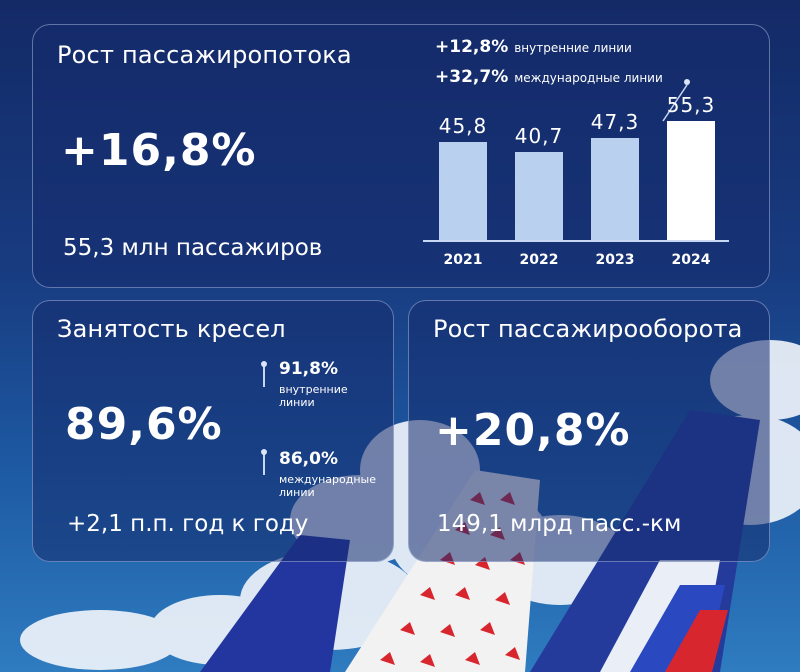 This screenshot has width=800, height=672. What do you see at coordinates (676, 100) in the screenshot?
I see `leader-line` at bounding box center [676, 100].